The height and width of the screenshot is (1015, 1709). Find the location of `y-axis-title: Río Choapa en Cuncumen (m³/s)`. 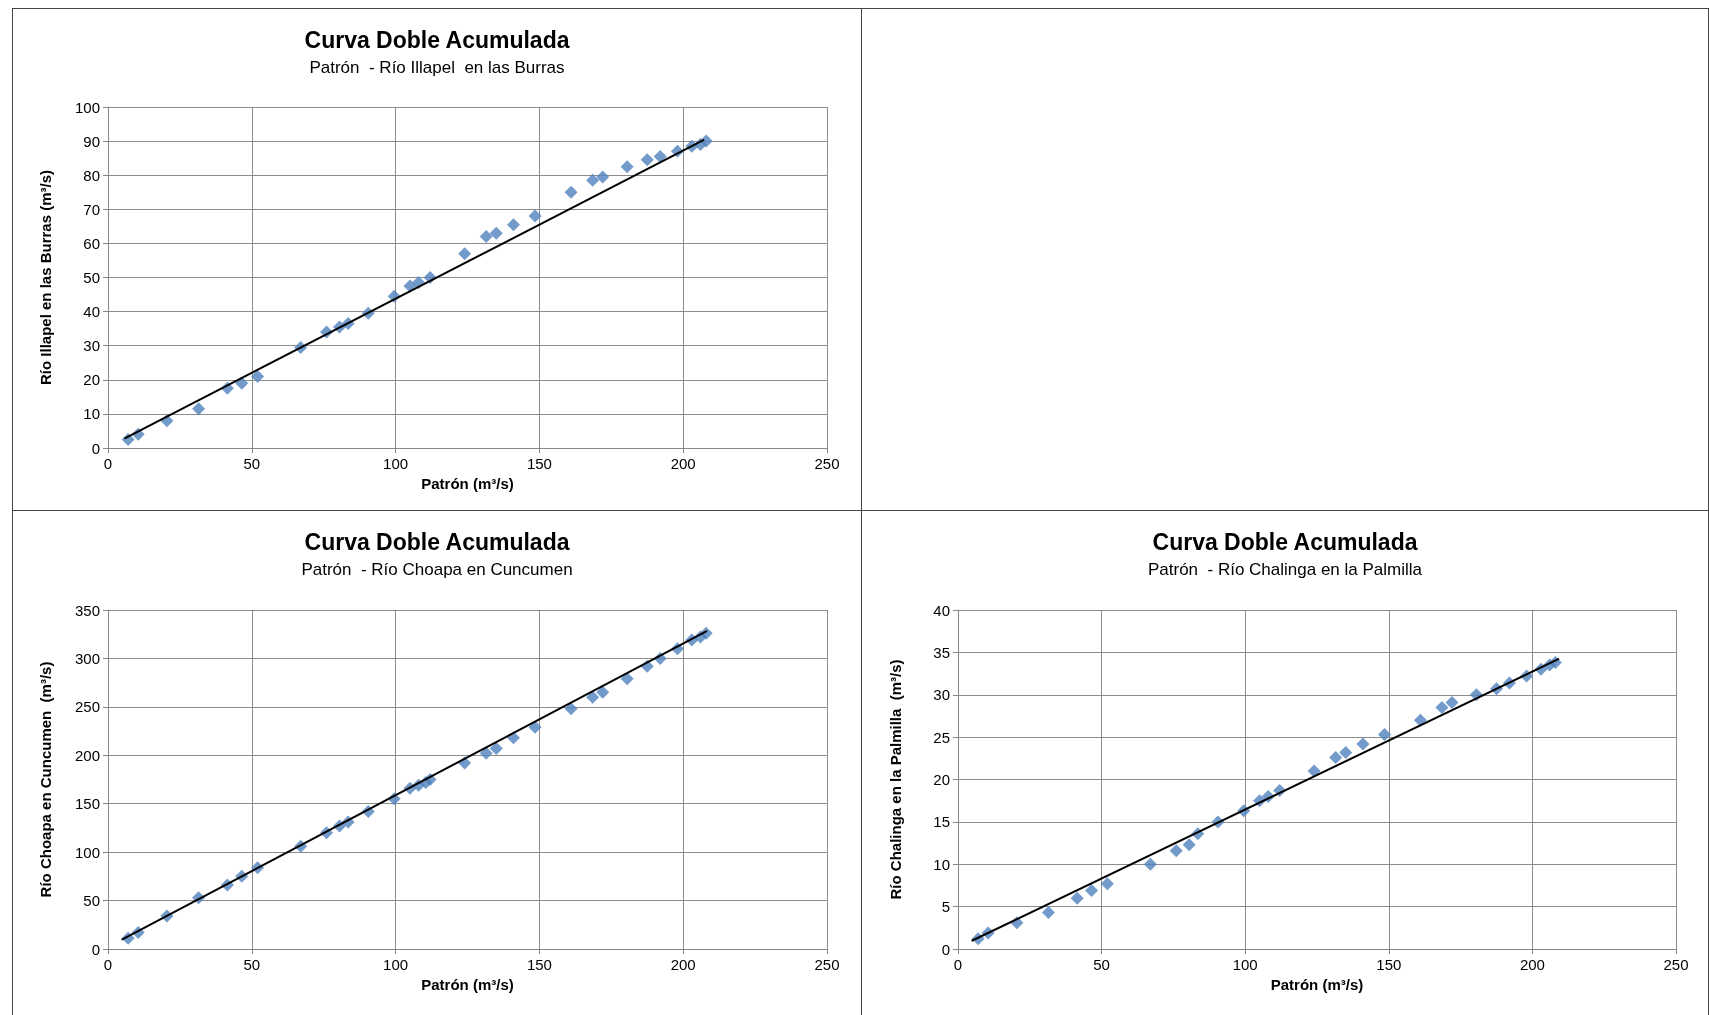

y-axis-title: Río Choapa en Cuncumen (m³/s) is located at coordinates (45, 779).